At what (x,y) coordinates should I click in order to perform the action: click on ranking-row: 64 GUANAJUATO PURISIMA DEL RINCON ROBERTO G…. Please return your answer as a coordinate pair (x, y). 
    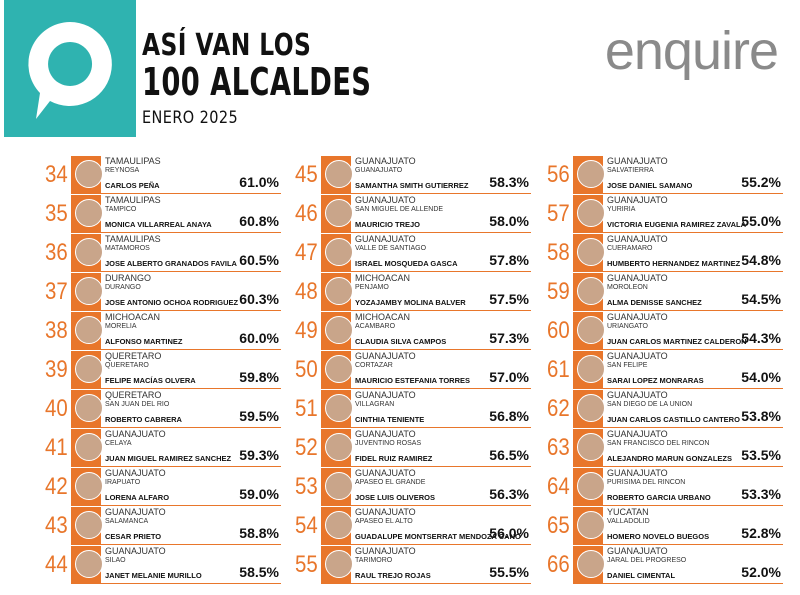
    Looking at the image, I should click on (665, 487).